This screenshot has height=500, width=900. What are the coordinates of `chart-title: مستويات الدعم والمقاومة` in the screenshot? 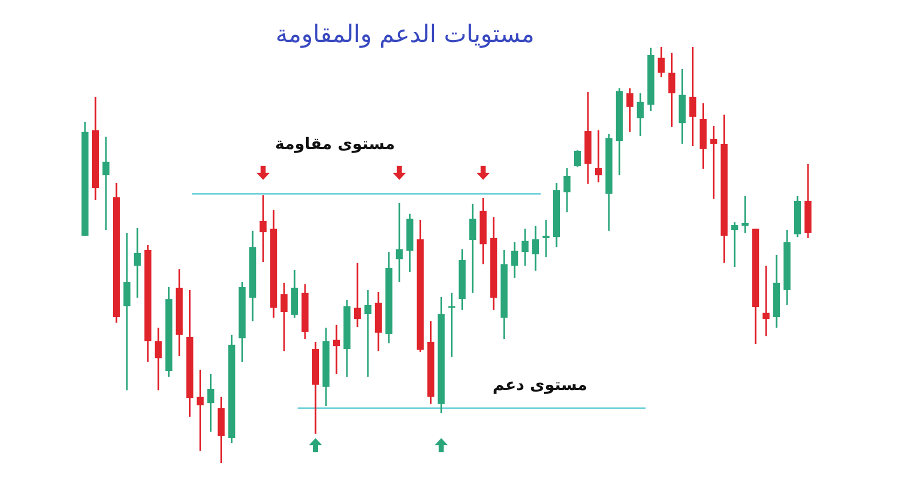 It's located at (405, 34).